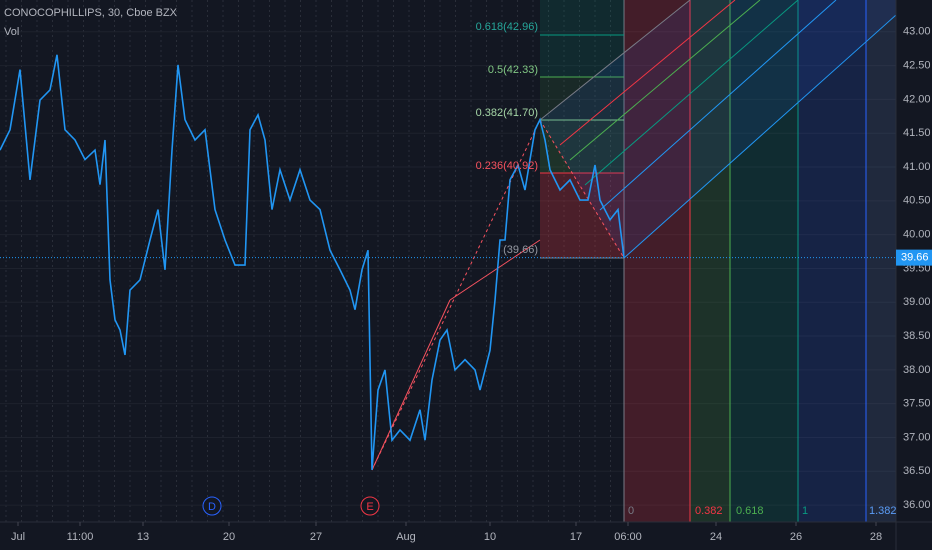  What do you see at coordinates (143, 537) in the screenshot?
I see `x-tick-label: 13` at bounding box center [143, 537].